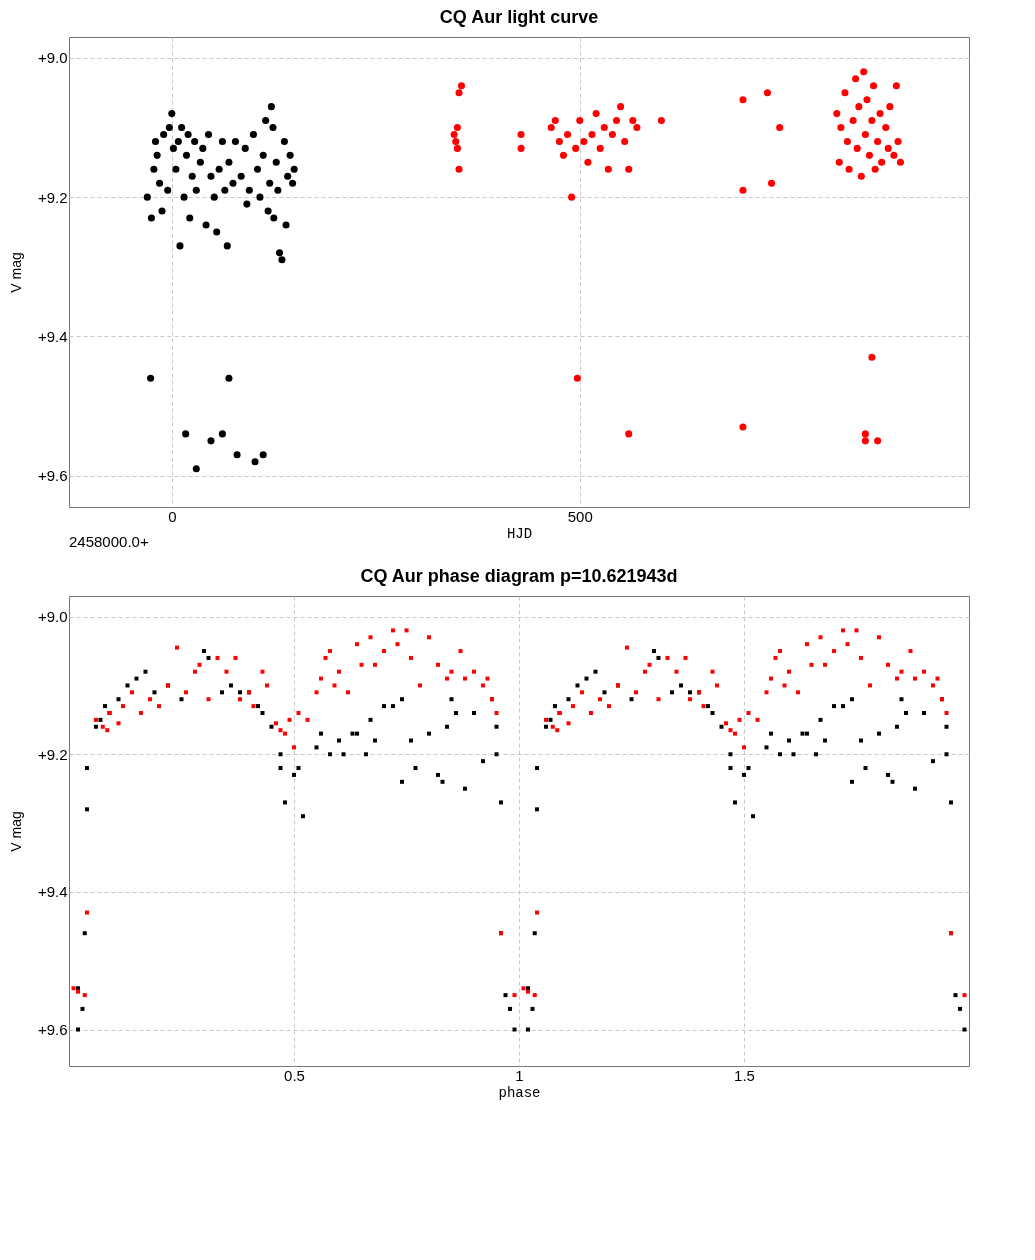 The image size is (1035, 1260). Describe the element at coordinates (744, 1075) in the screenshot. I see `x-tick-label: 1.5` at that location.